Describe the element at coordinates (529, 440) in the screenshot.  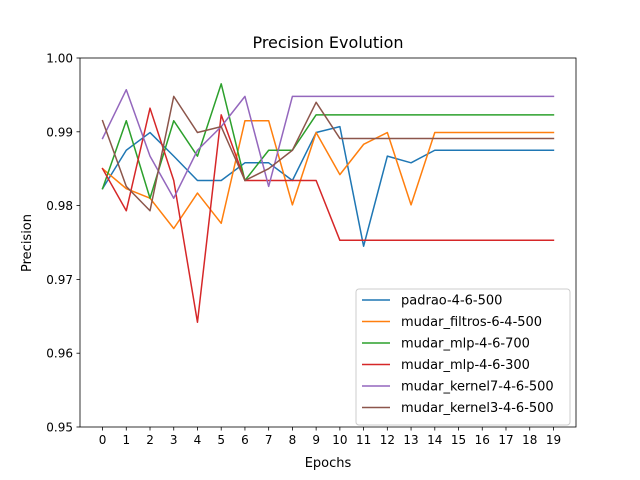
I see `x-tick-label: 18` at that location.